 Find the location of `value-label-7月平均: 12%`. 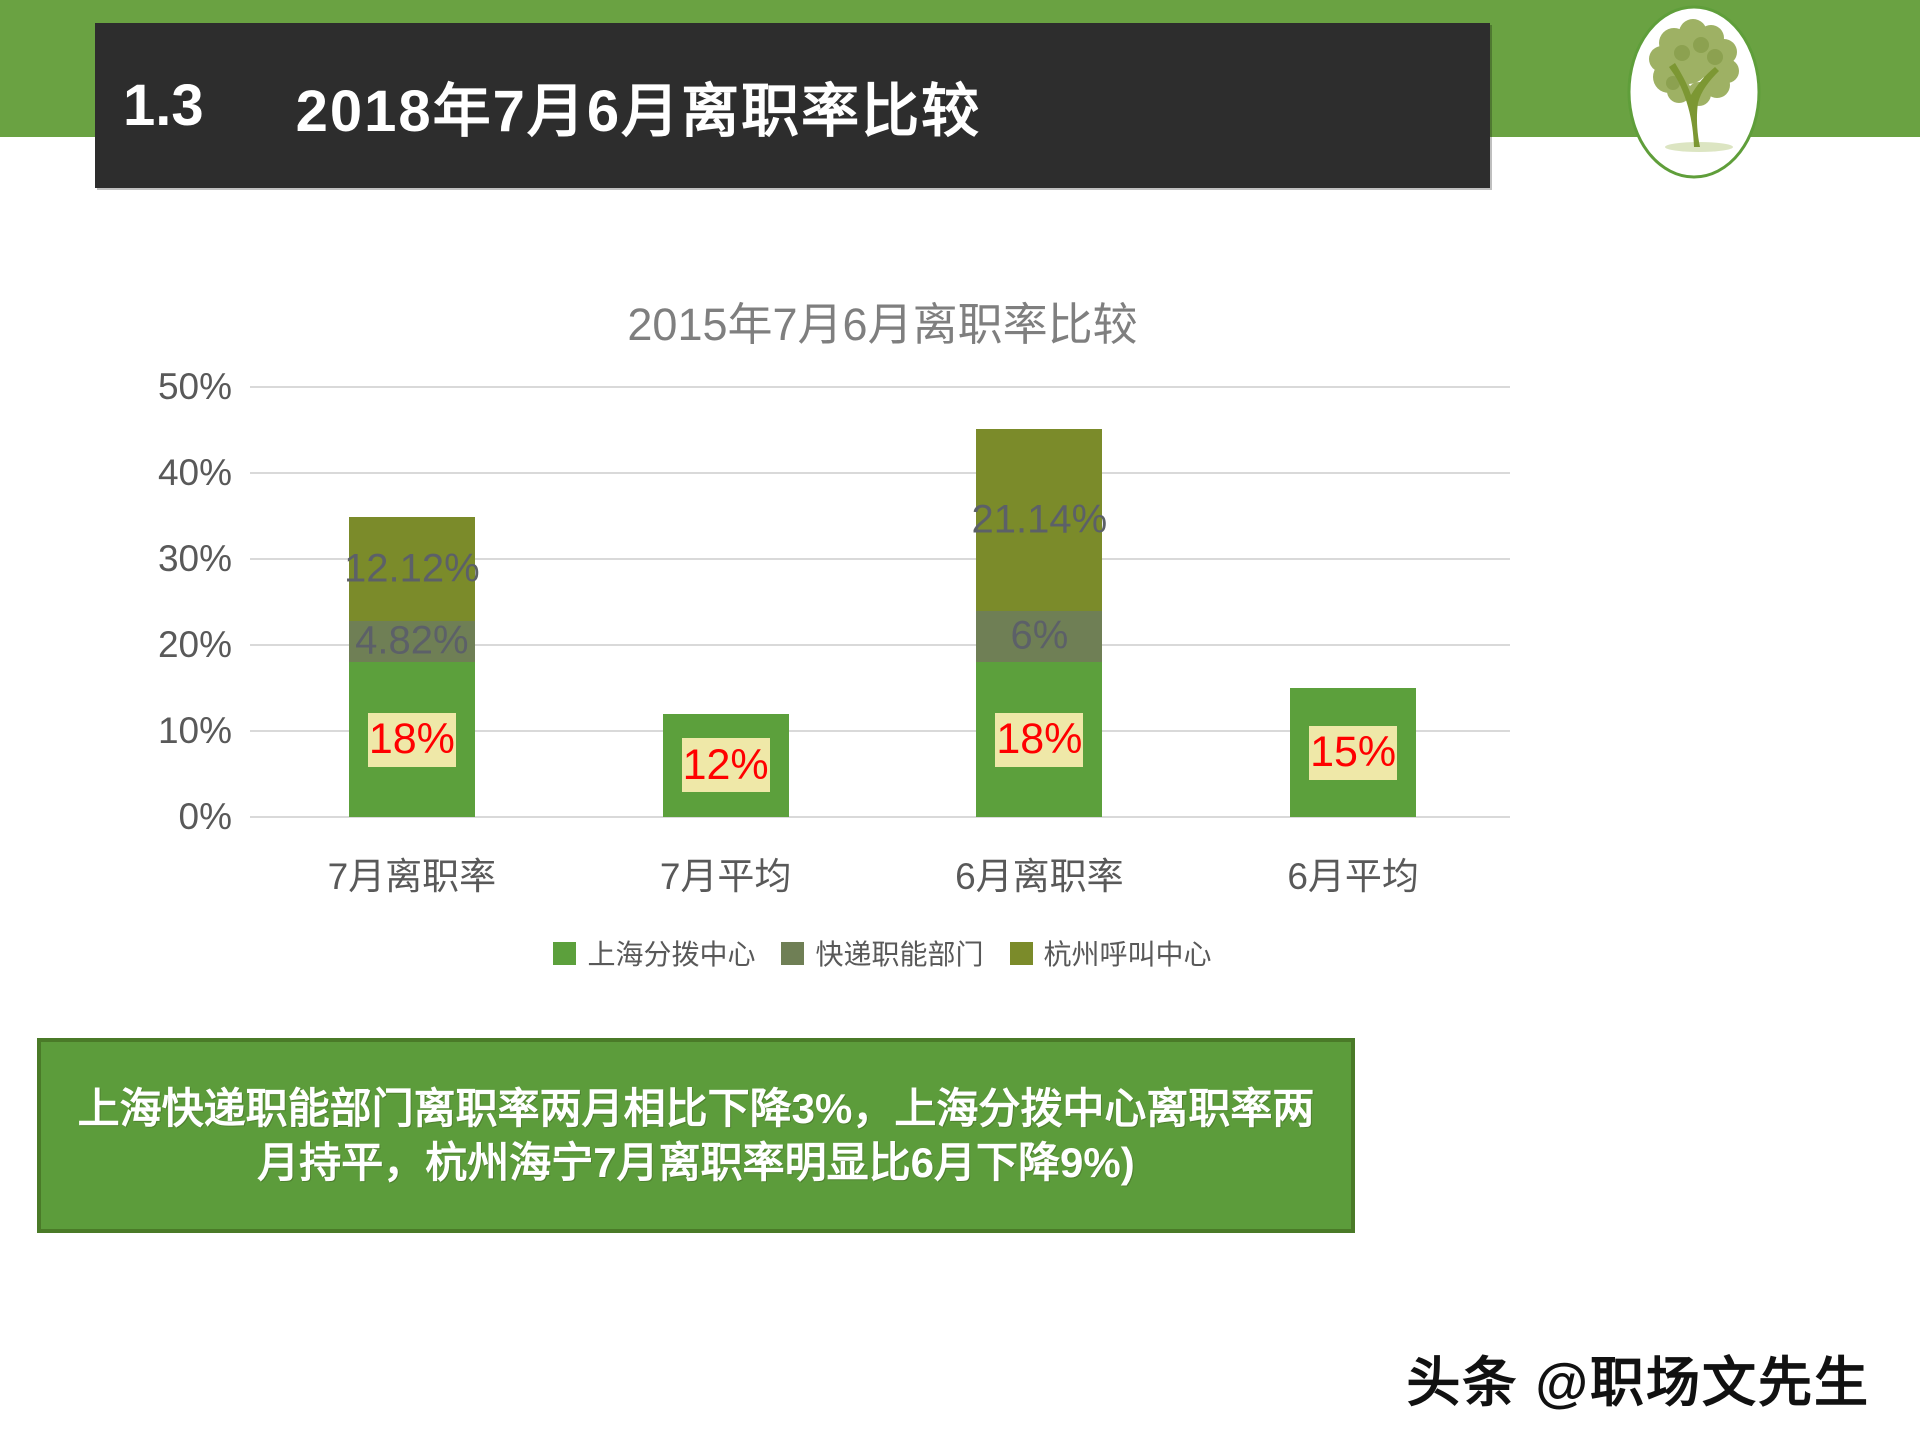

value-label-7月平均: 12% is located at coordinates (725, 765).